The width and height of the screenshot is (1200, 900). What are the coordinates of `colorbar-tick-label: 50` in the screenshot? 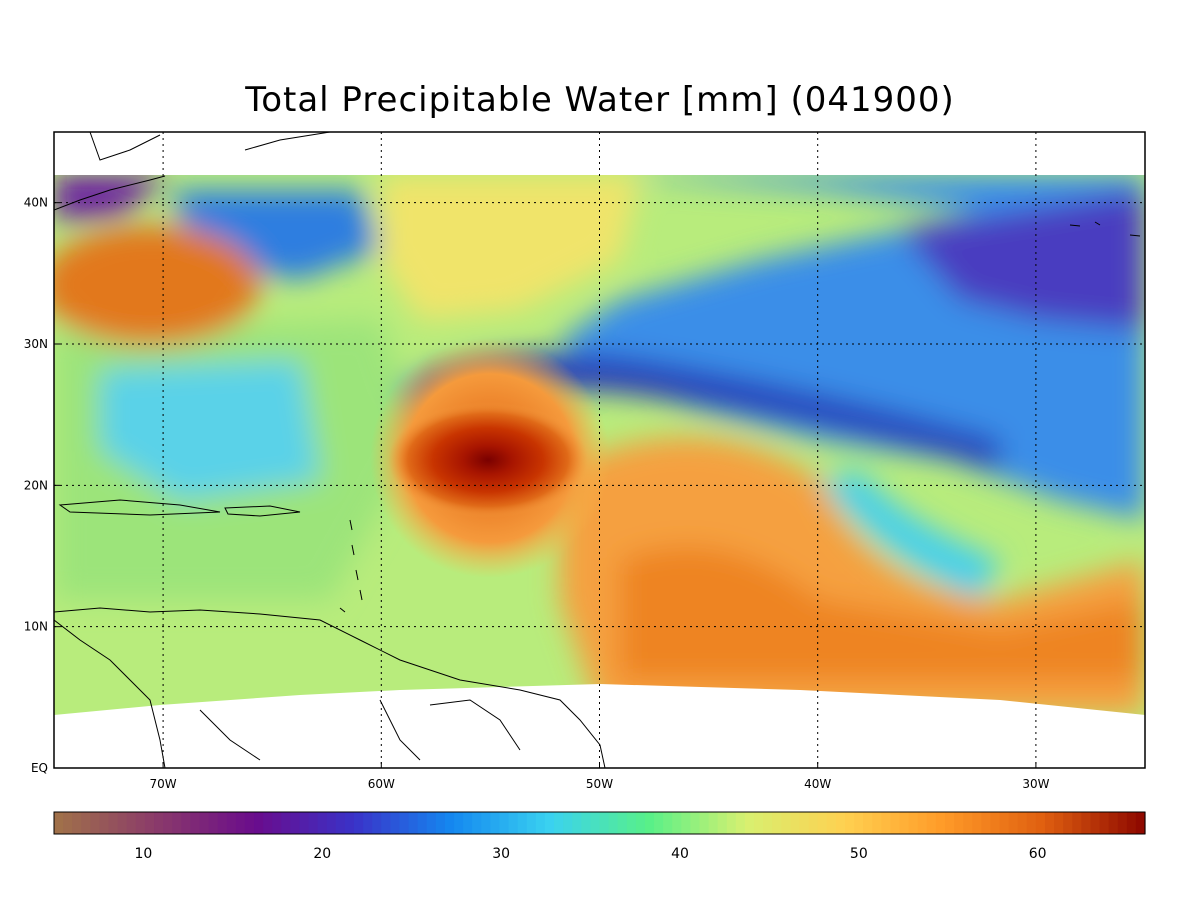 It's located at (859, 854).